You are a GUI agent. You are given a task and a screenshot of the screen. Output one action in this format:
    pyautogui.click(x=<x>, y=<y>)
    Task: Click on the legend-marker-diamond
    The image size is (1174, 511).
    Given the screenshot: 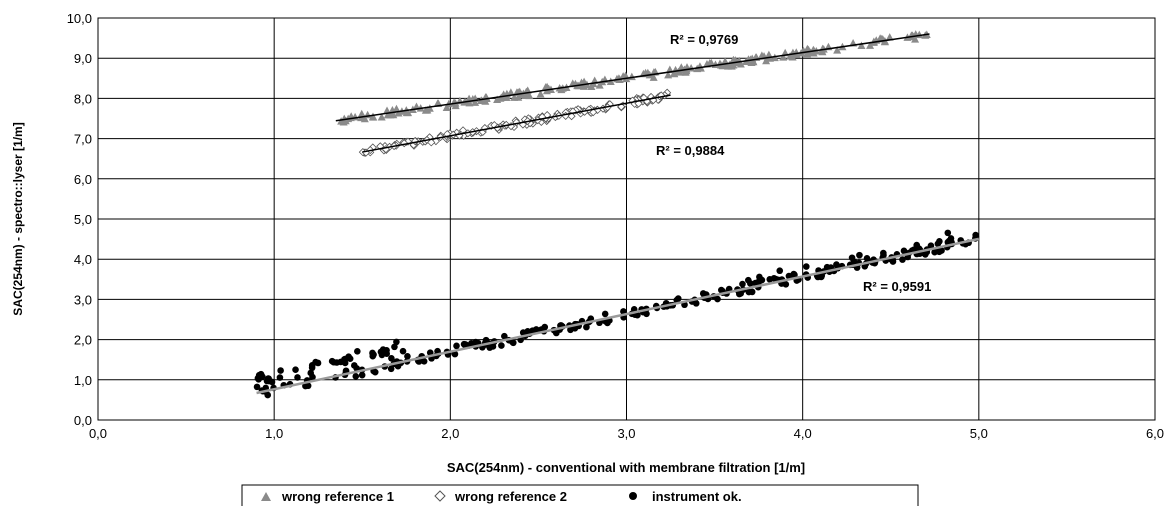 What is the action you would take?
    pyautogui.click(x=440, y=496)
    